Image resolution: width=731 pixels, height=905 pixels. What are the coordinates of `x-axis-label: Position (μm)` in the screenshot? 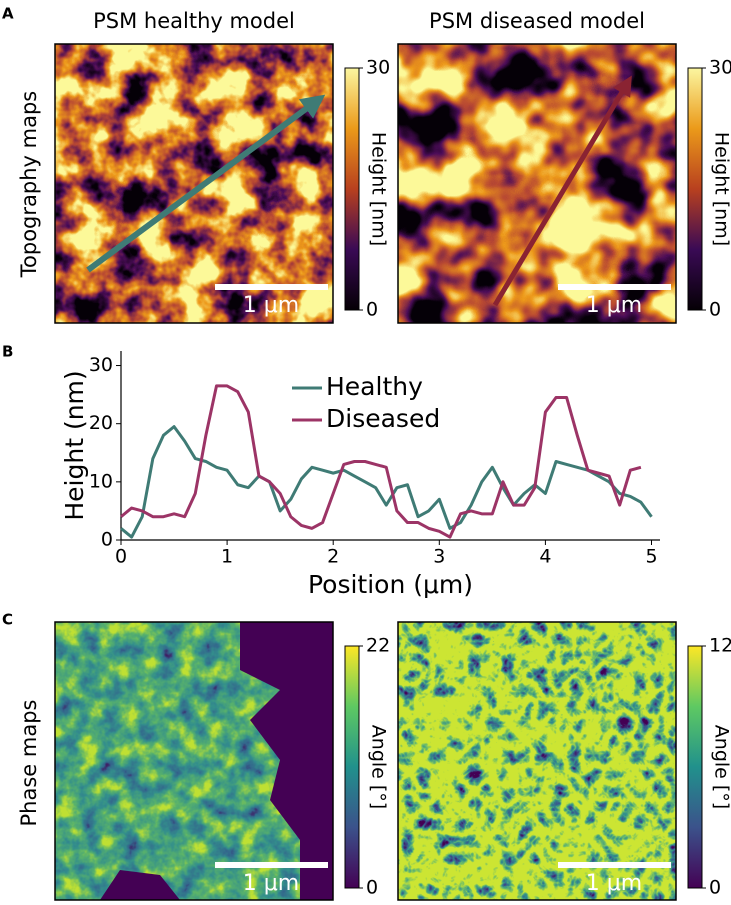 It's located at (390, 584).